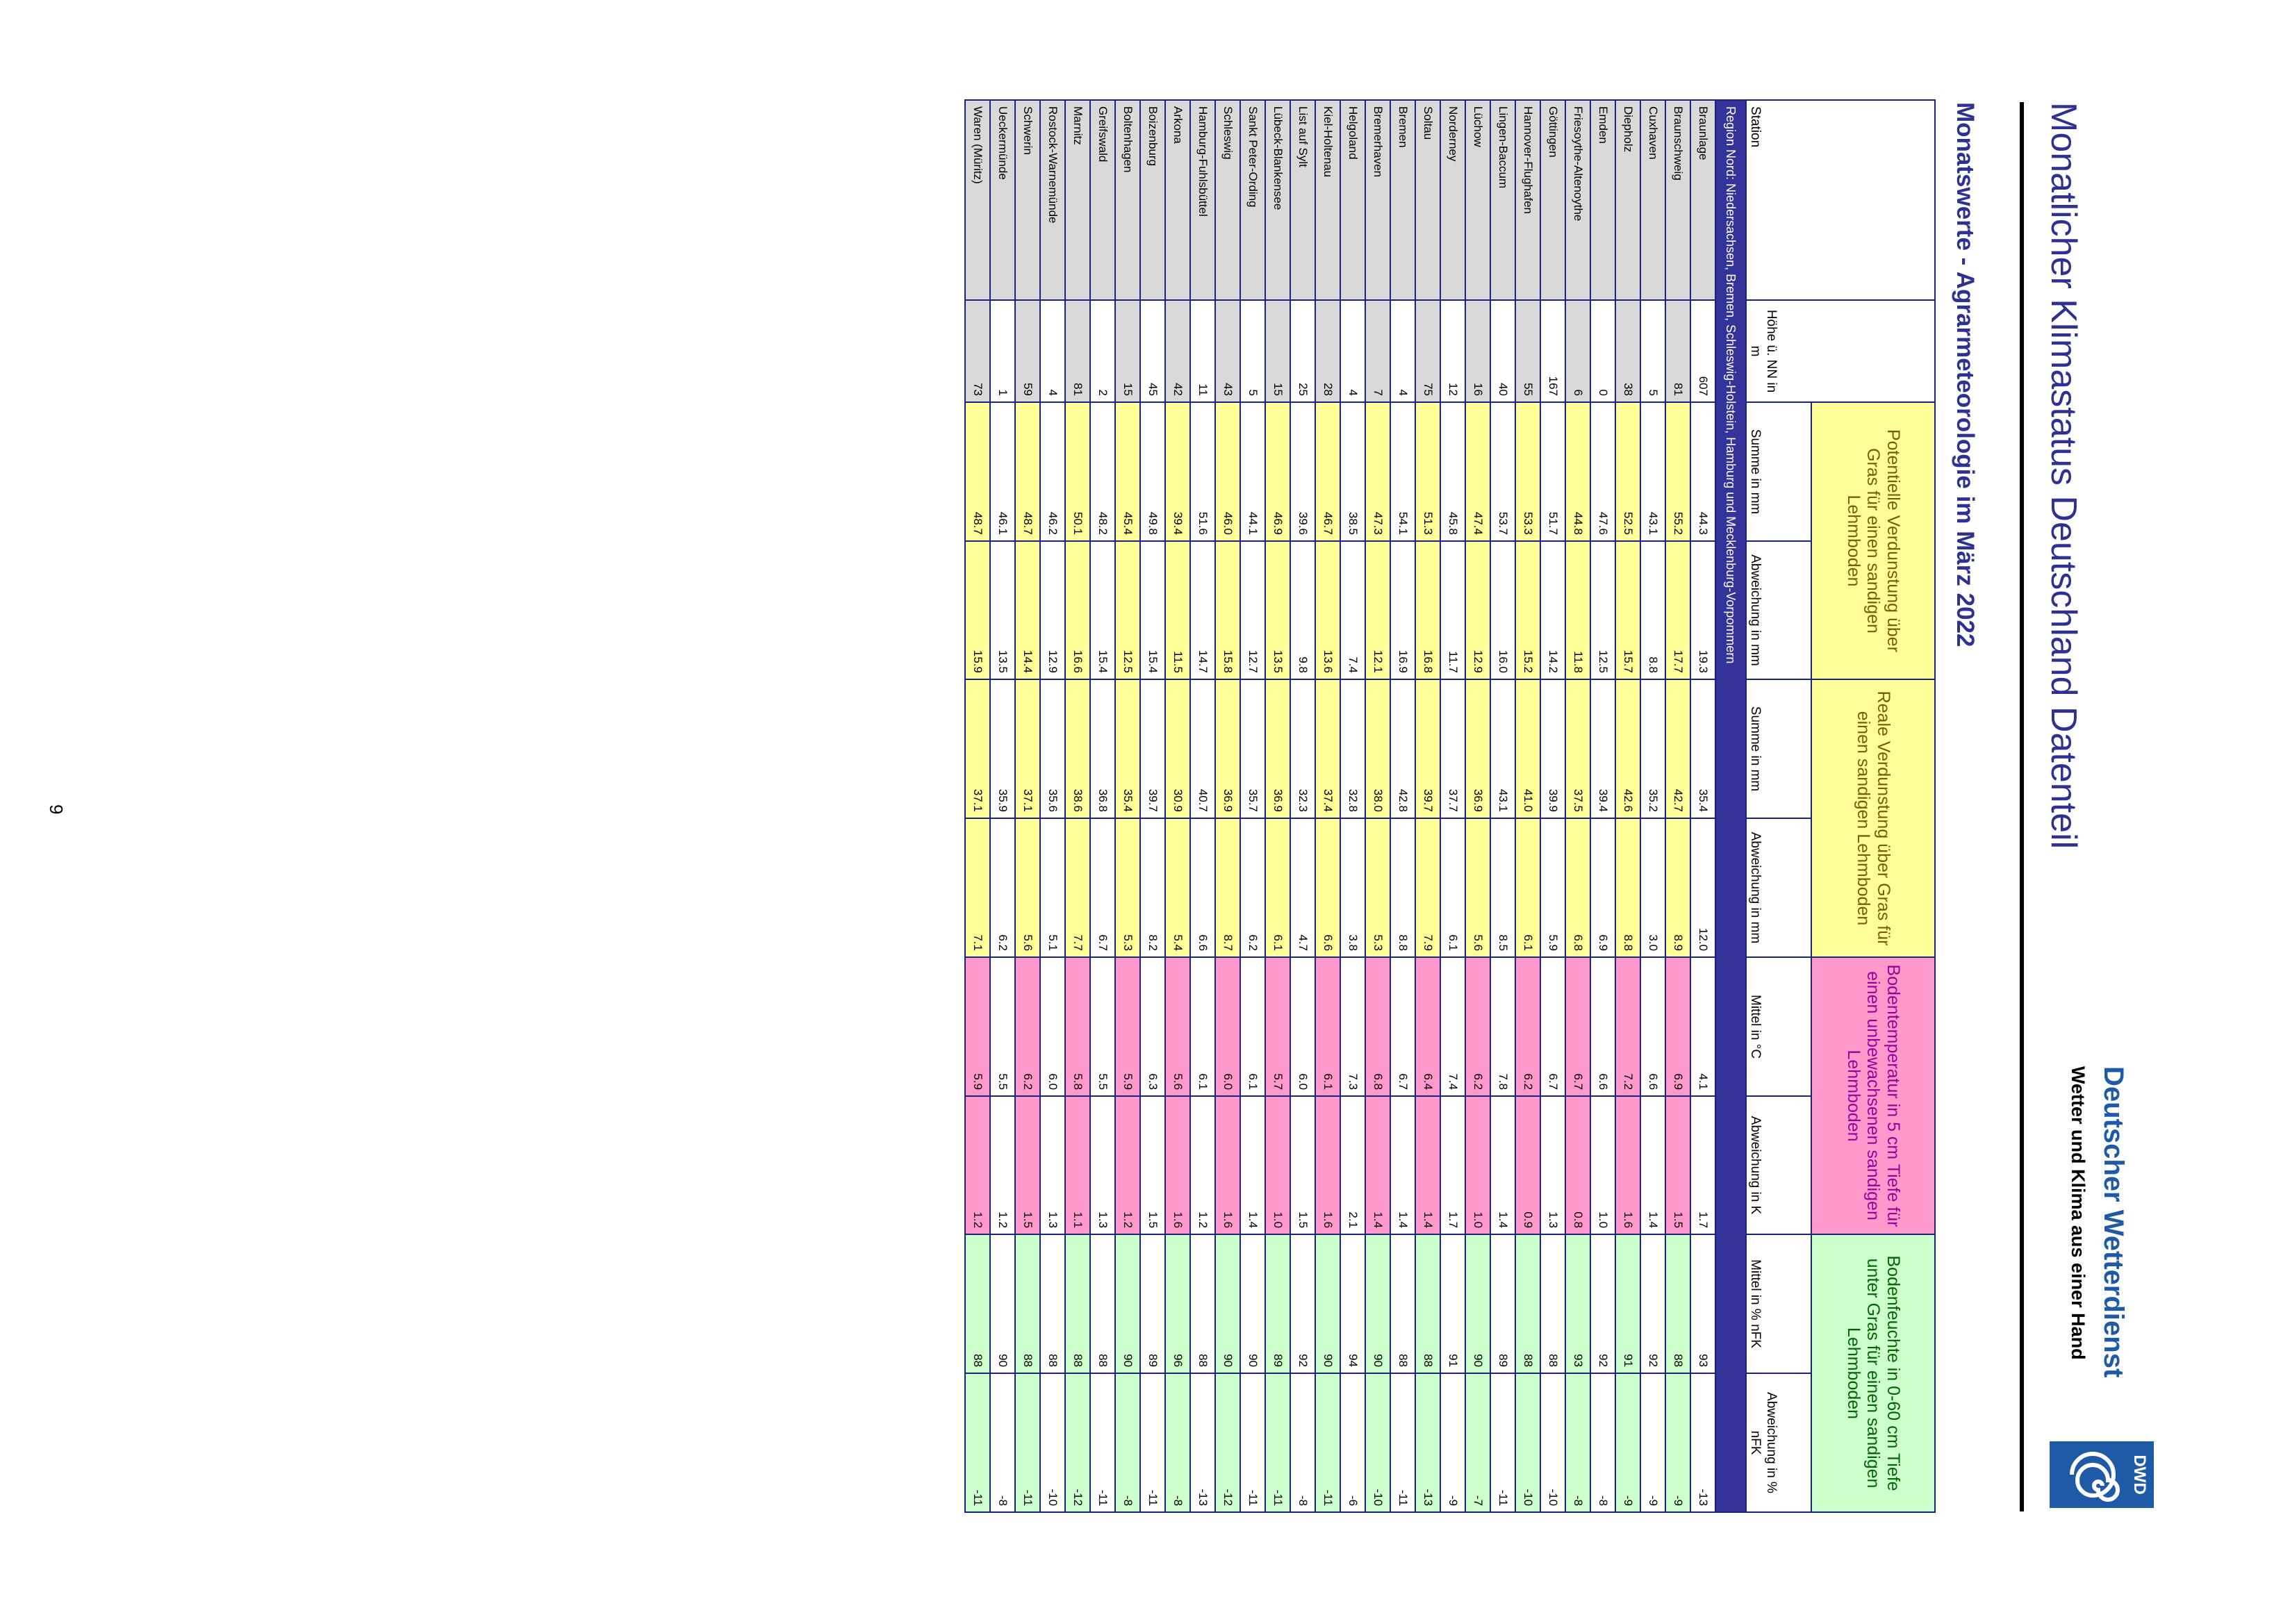 The height and width of the screenshot is (1624, 2290). Describe the element at coordinates (1502, 749) in the screenshot. I see `value-cell: 43.1` at that location.